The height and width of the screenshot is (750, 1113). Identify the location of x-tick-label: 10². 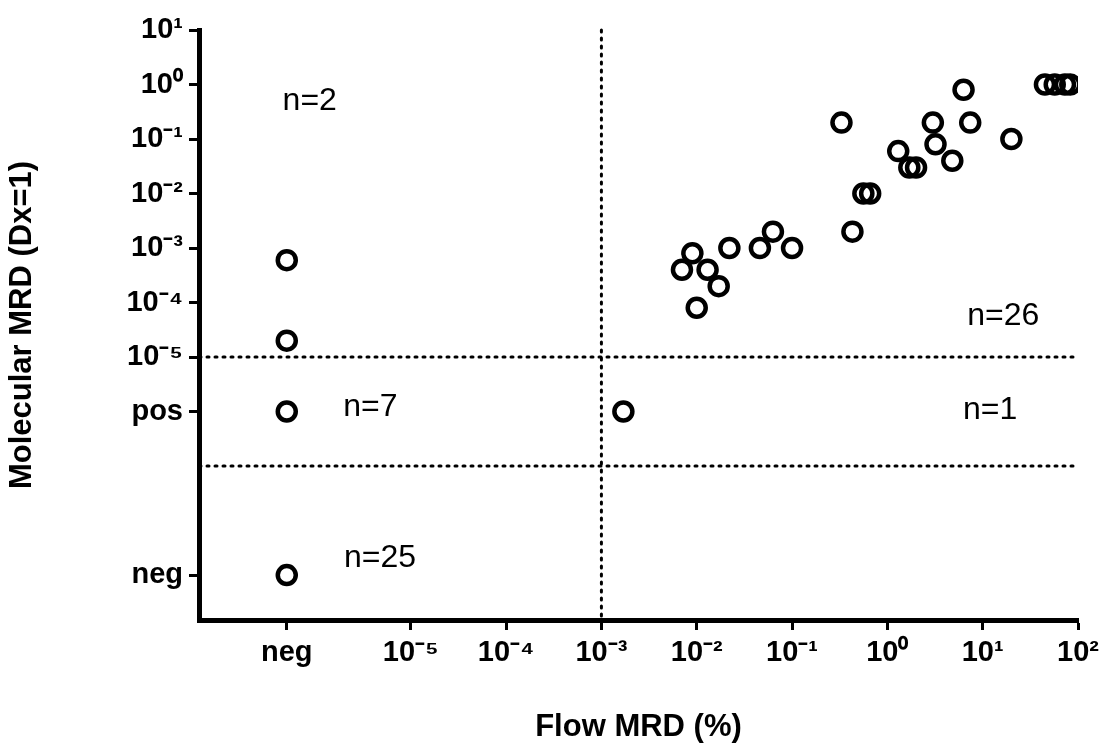
(1078, 651).